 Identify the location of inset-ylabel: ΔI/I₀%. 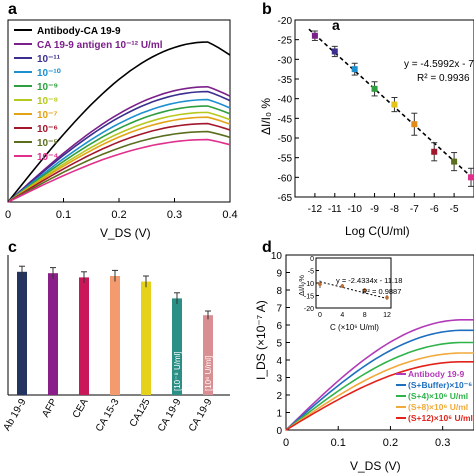
(301, 285).